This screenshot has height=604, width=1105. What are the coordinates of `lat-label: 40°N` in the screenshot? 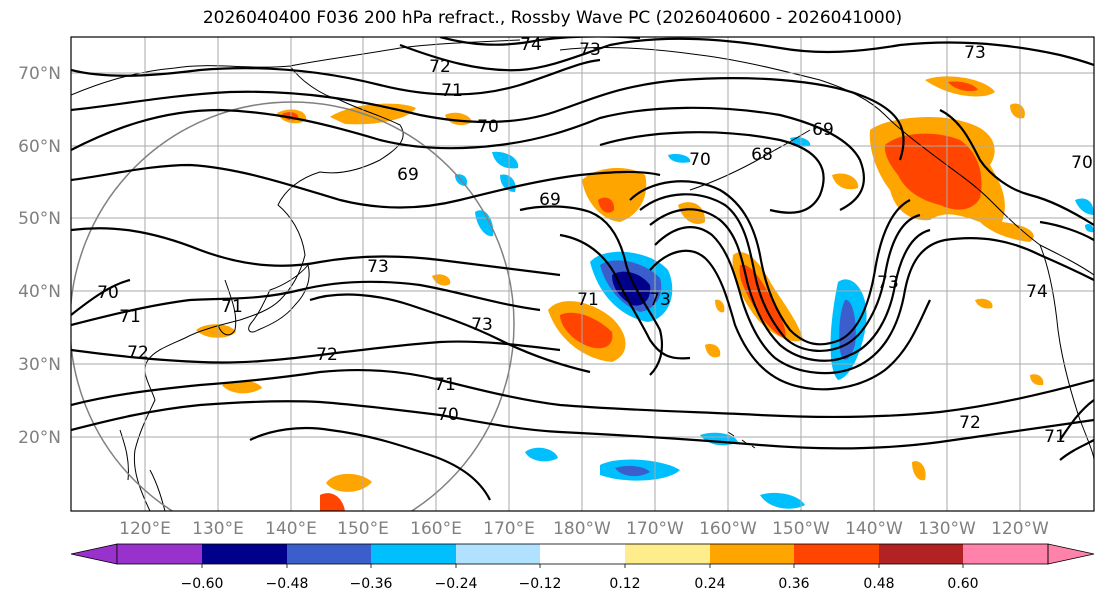 It's located at (39, 292).